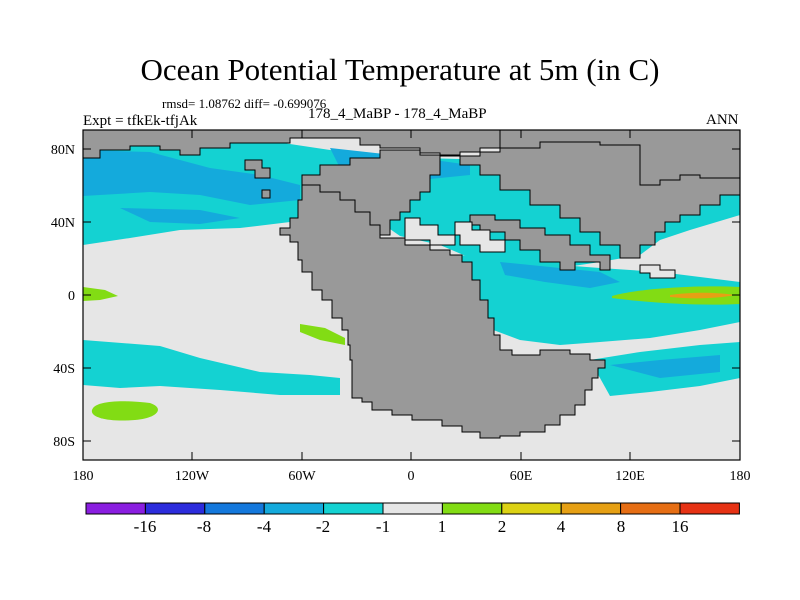  Describe the element at coordinates (124, 411) in the screenshot. I see `anomaly-region-green-south` at that location.